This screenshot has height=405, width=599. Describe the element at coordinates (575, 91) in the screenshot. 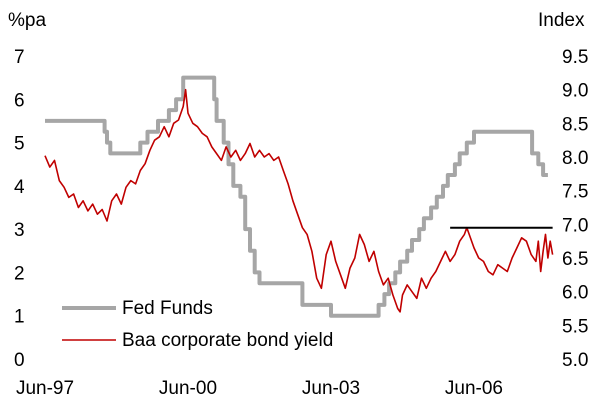

I see `right-tick-label: 9.0` at that location.